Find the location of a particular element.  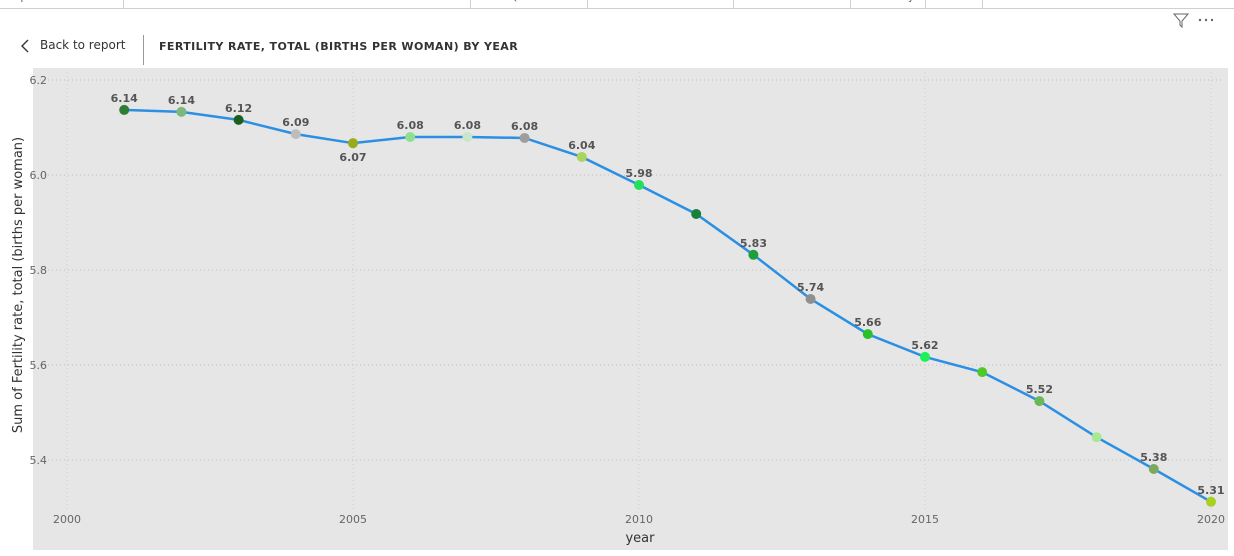

back-arrow is located at coordinates (25, 45).